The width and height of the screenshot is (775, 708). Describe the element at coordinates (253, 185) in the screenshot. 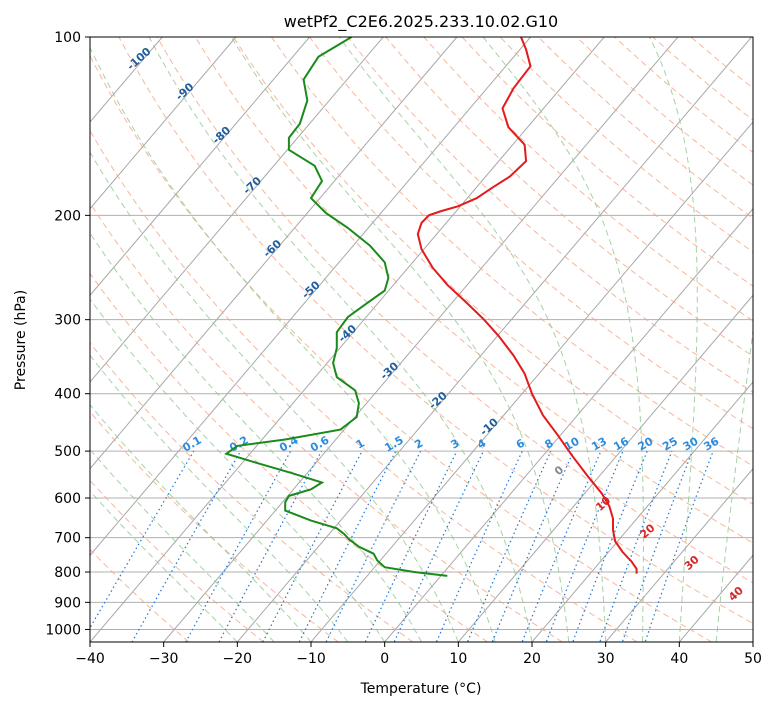

I see `isotherm-label: -70` at that location.